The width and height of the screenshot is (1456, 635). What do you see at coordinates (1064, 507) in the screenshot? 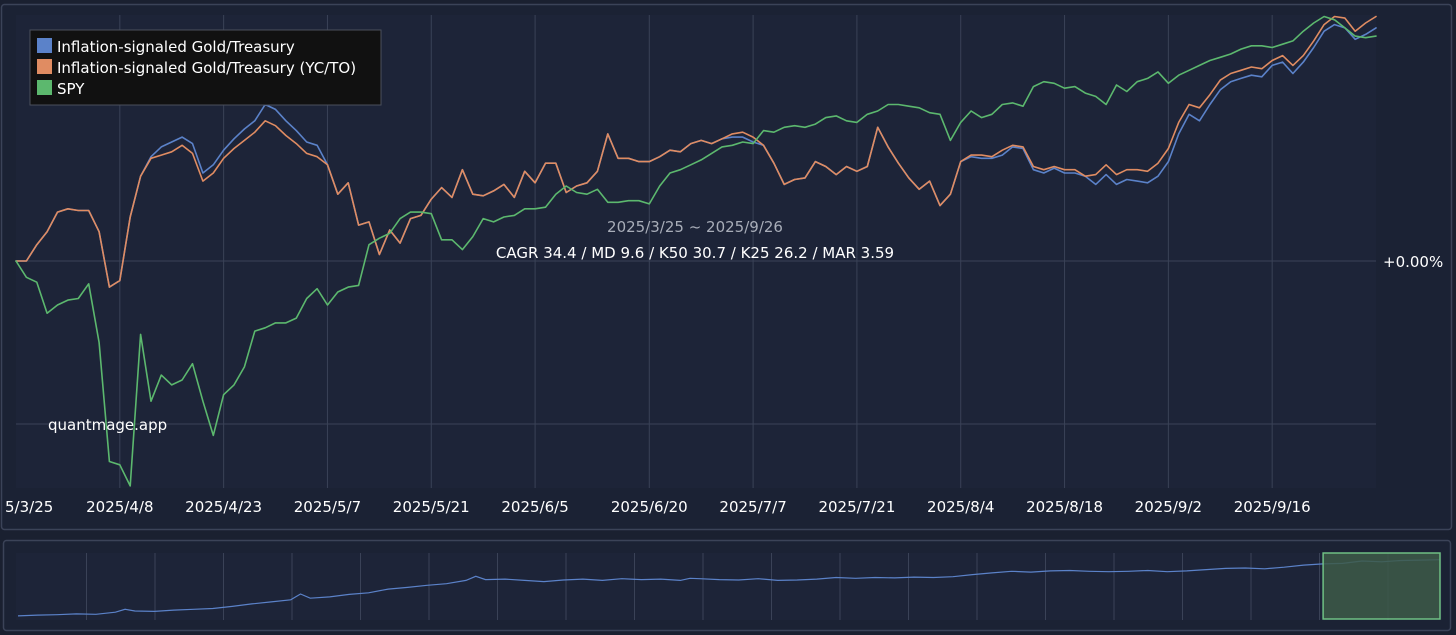
I see `x-tick-label: 2025/8/18` at bounding box center [1064, 507].